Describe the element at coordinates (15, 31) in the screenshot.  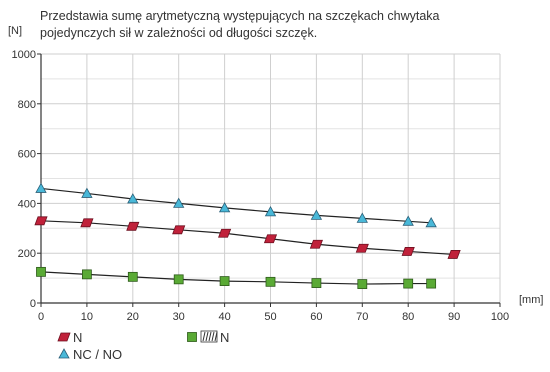
I see `y-axis-unit: [N]` at that location.